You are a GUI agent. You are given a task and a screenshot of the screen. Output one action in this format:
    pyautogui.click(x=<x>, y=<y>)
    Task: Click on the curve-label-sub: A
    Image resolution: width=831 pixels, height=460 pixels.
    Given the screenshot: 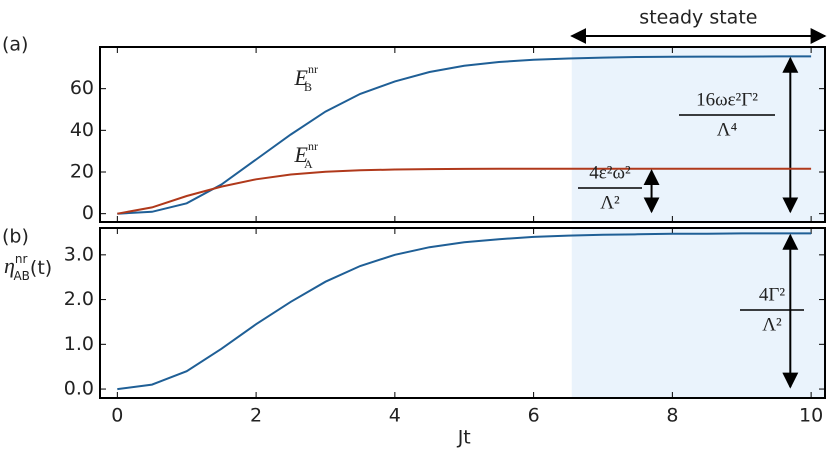 What is the action you would take?
    pyautogui.click(x=308, y=164)
    